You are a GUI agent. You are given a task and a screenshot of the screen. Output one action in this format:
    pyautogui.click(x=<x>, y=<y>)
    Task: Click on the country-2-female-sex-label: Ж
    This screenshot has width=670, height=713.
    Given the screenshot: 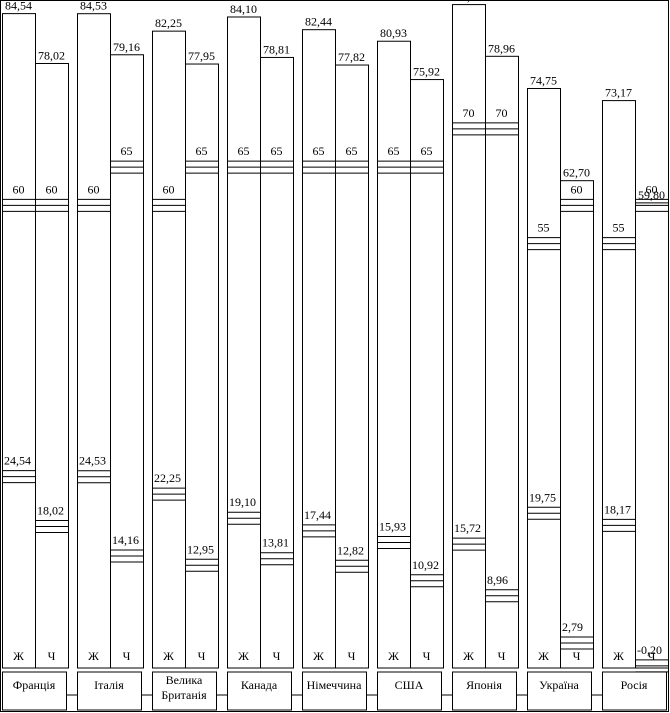 What is the action you would take?
    pyautogui.click(x=93, y=656)
    